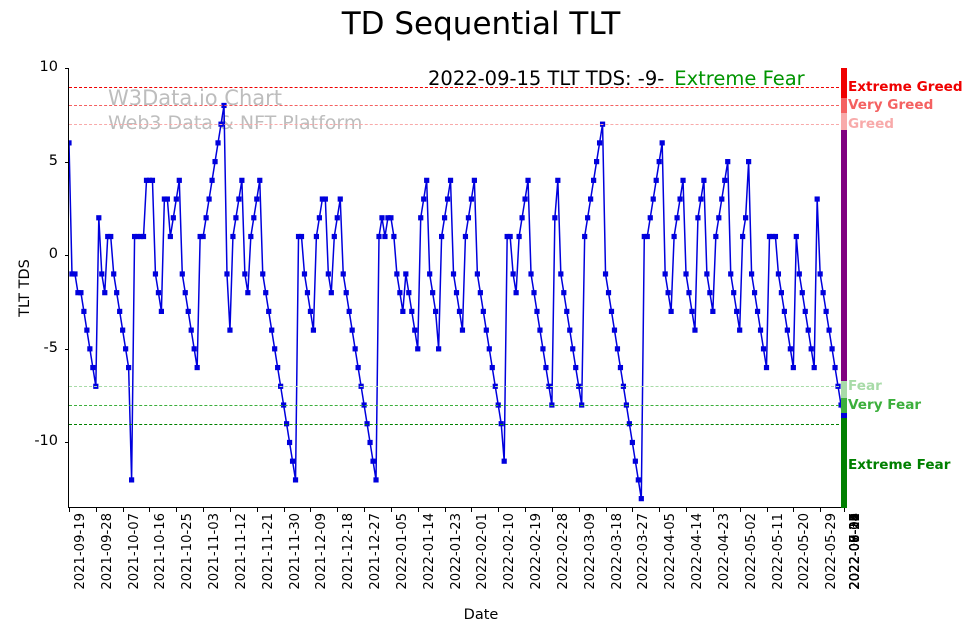 Image resolution: width=962 pixels, height=633 pixels. Describe the element at coordinates (456, 406) in the screenshot. I see `threshold-line-very-fear` at that location.